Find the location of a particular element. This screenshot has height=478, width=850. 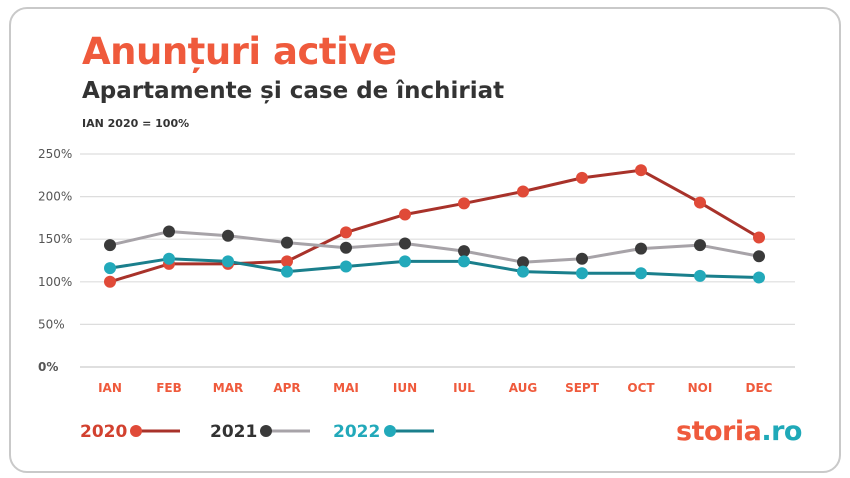

legend-marker-2020 is located at coordinates (136, 431).